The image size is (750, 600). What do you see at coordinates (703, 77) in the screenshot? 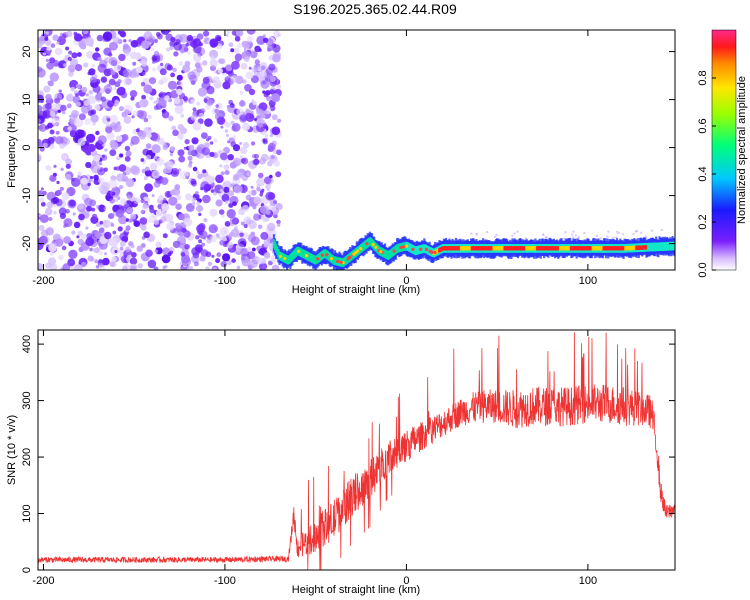
I see `colorbar-tick-label: 0.8` at bounding box center [703, 77].